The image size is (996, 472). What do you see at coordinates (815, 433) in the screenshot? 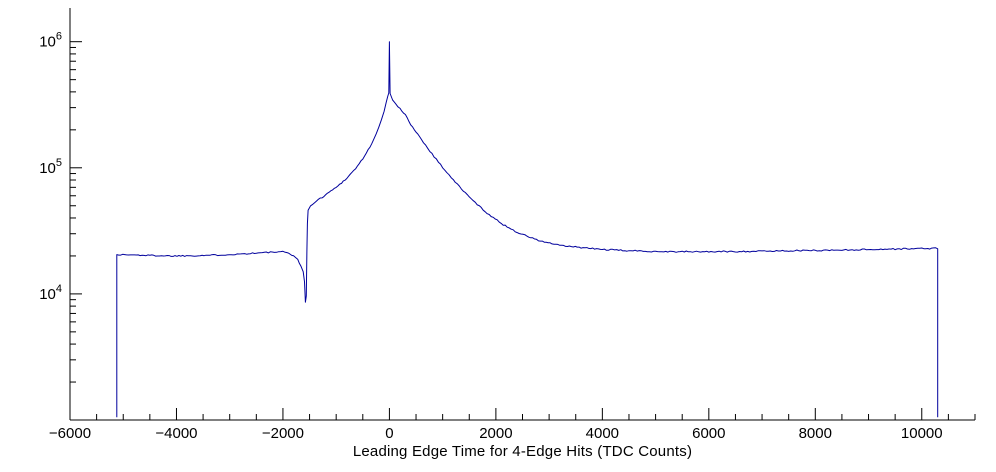
I see `x-tick-label: 8000` at bounding box center [815, 433].